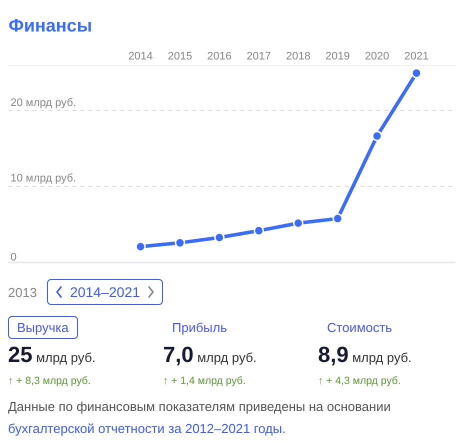  What do you see at coordinates (105, 292) in the screenshot?
I see `text: 2014–2021` at bounding box center [105, 292].